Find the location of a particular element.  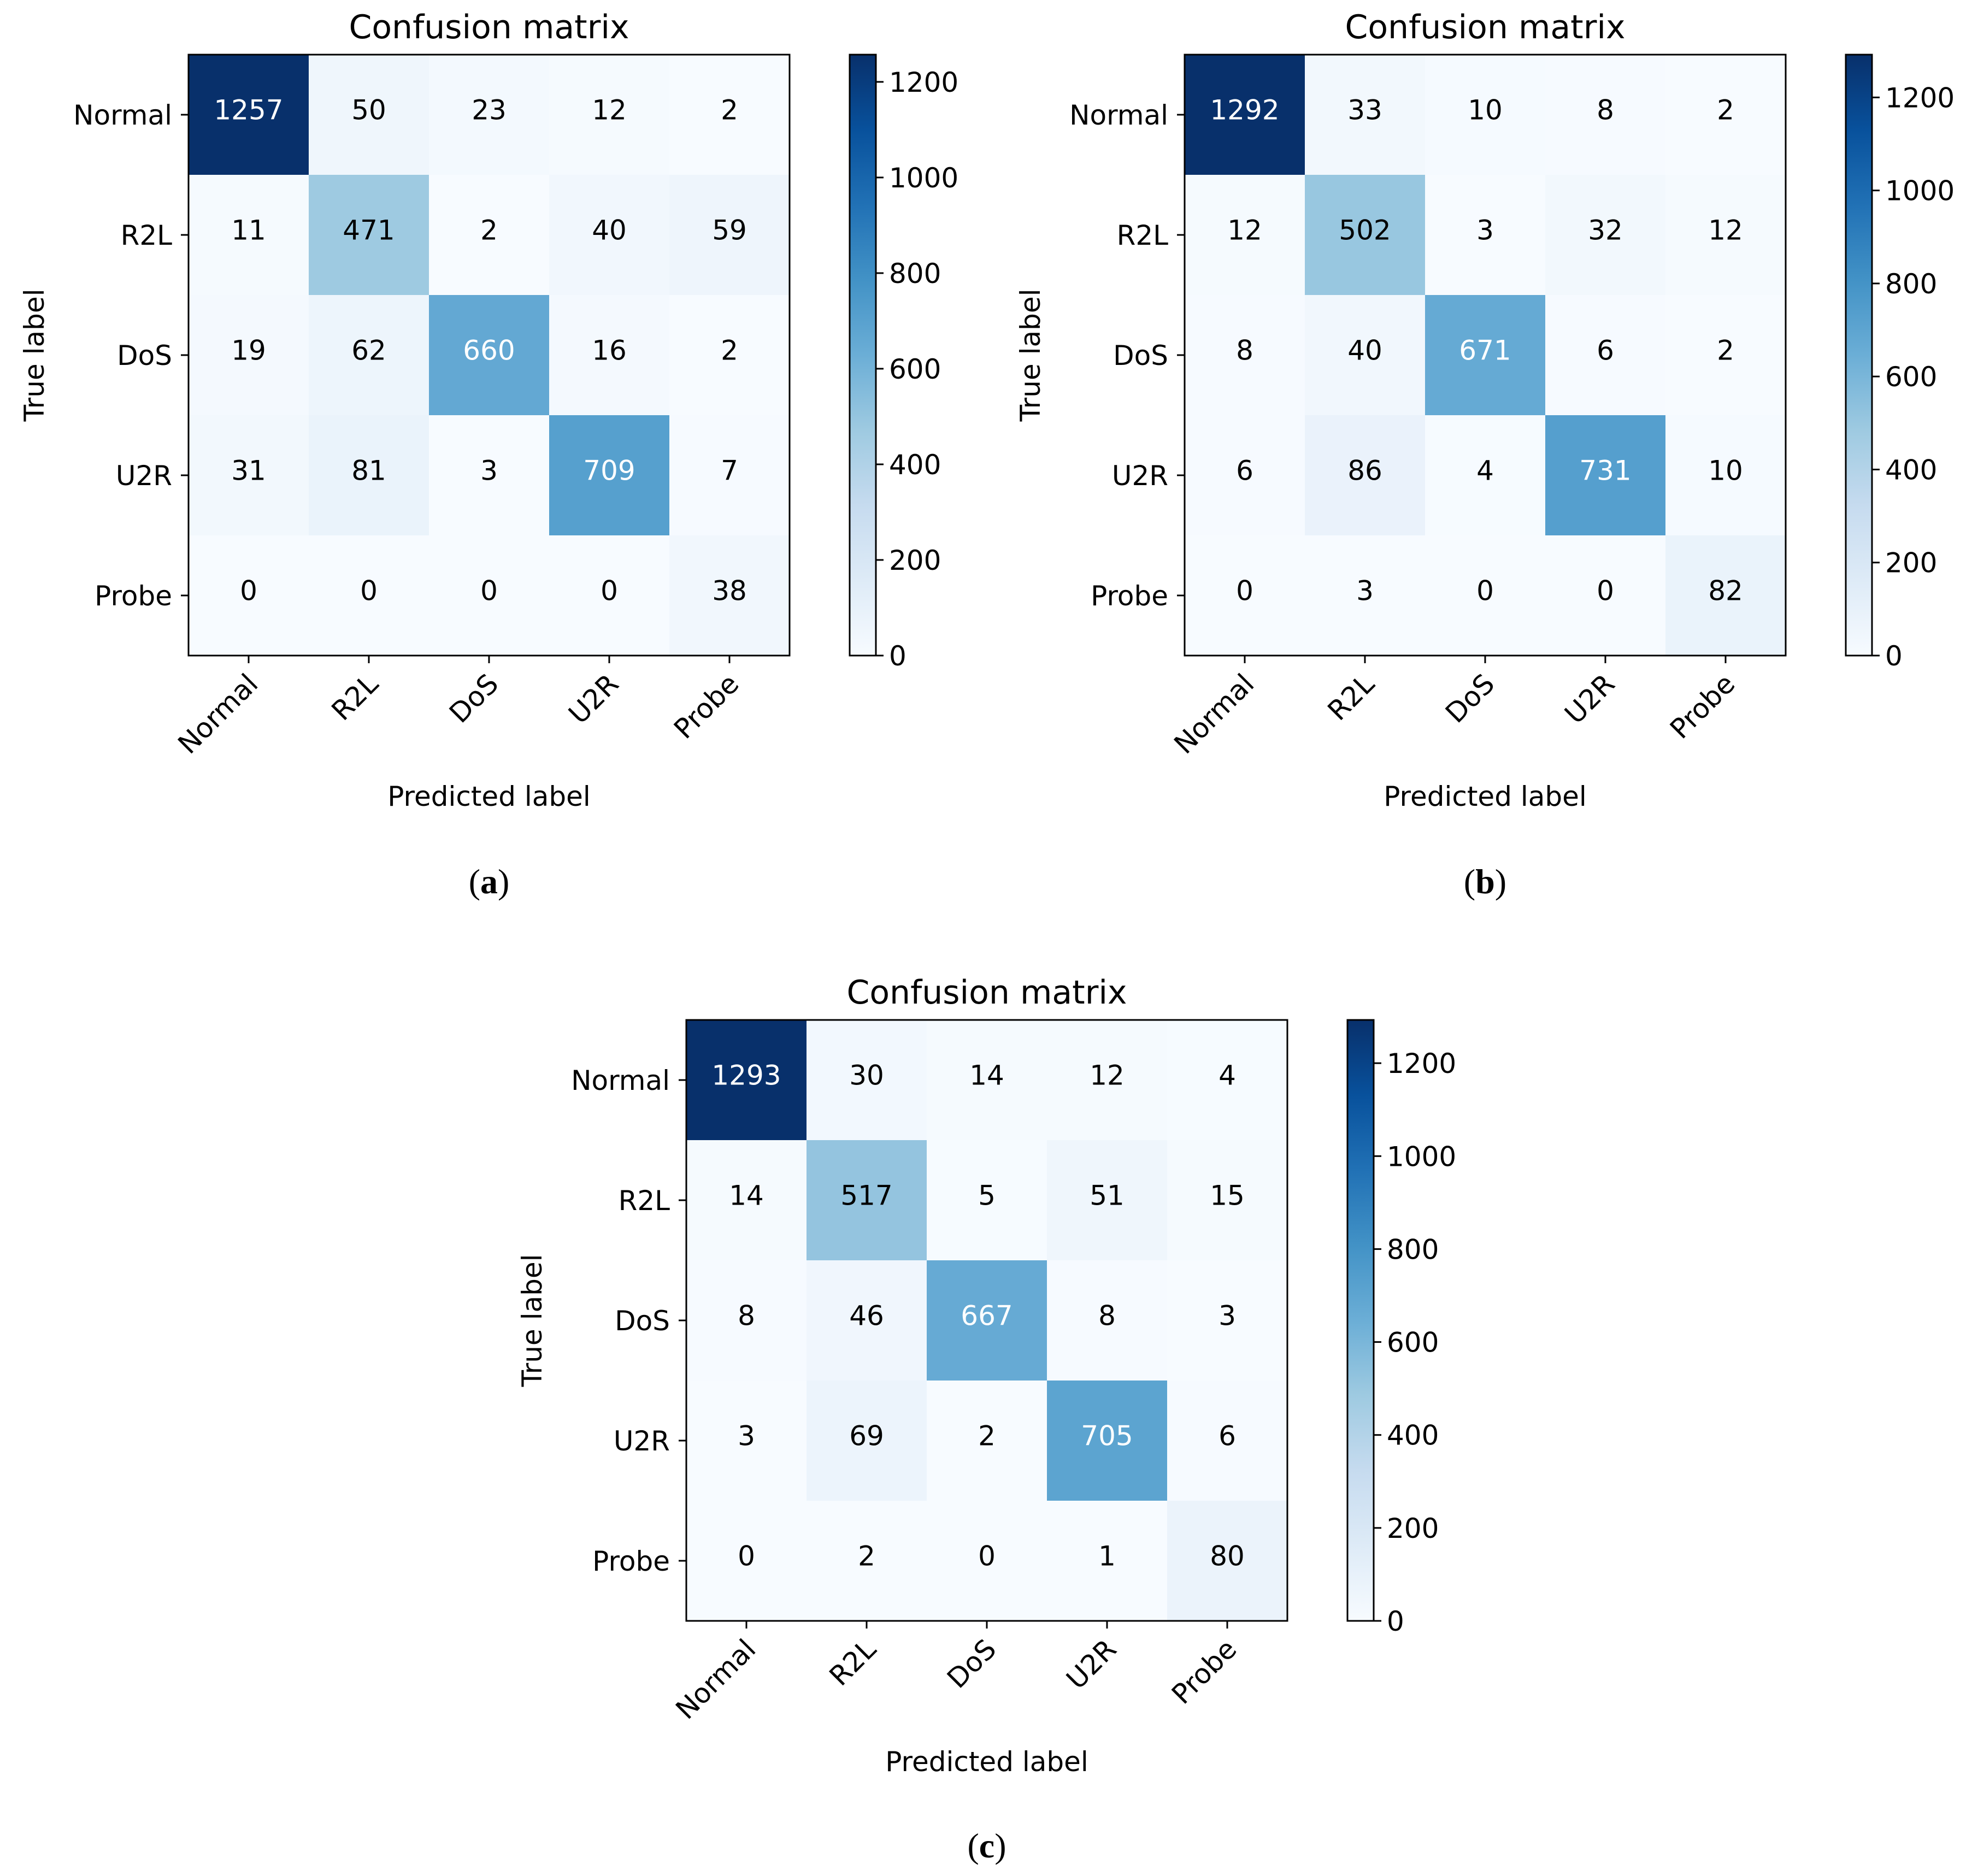

x-tick-label-DoS: DoS is located at coordinates (1469, 698).